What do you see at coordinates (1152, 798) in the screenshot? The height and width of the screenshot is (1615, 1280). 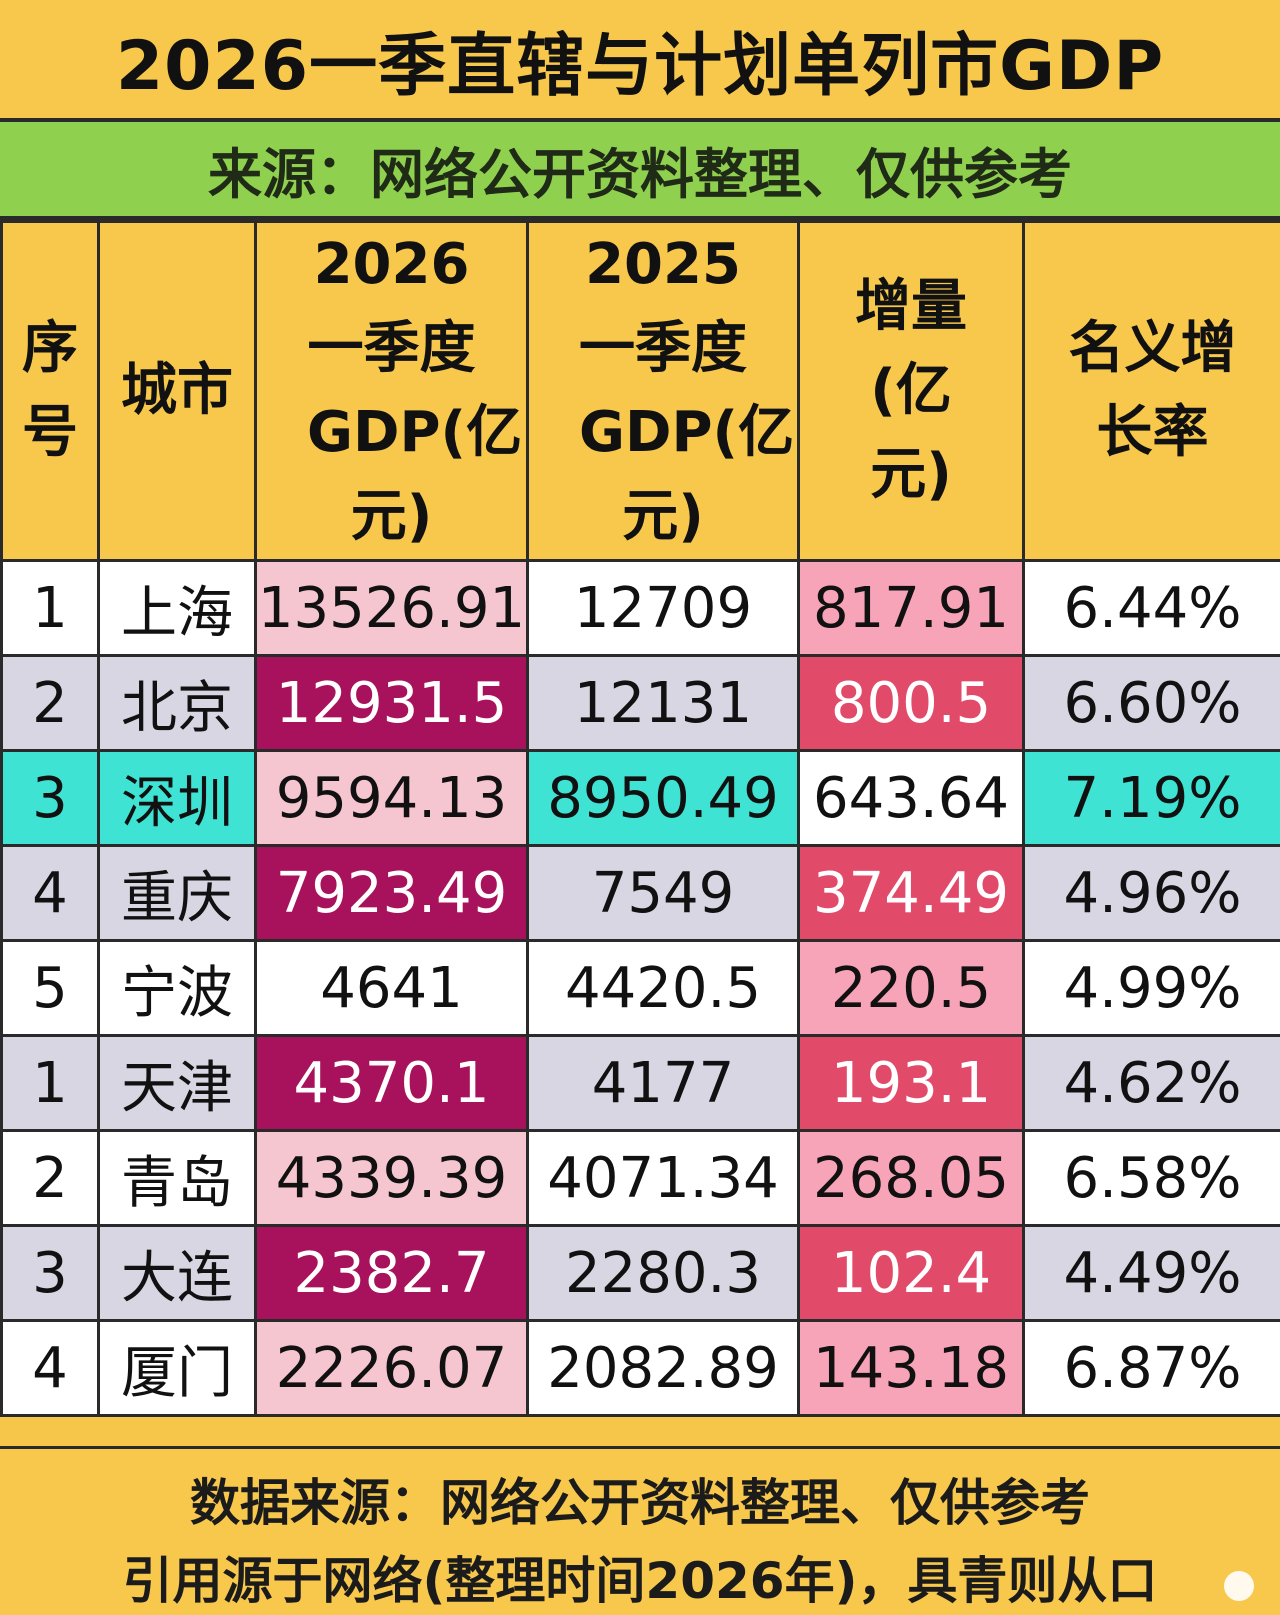 I see `row-growth: 7.19%` at bounding box center [1152, 798].